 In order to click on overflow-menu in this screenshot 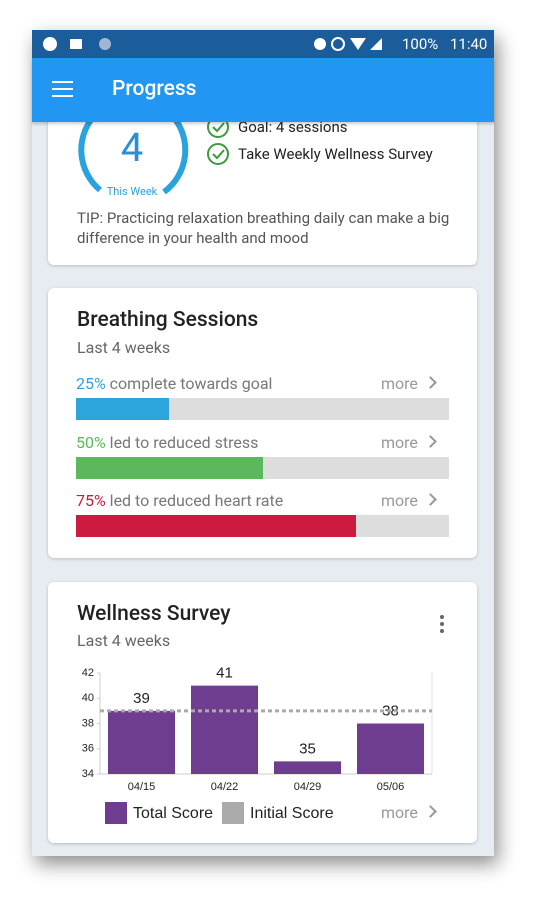, I will do `click(442, 625)`.